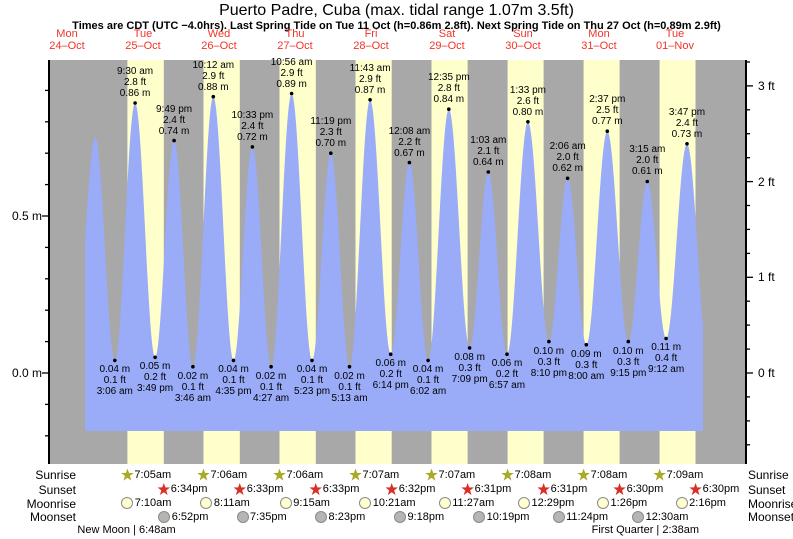 This screenshot has height=539, width=793. I want to click on low-tide-label: 0.06 m 0.2 ft 6:57 am, so click(507, 375).